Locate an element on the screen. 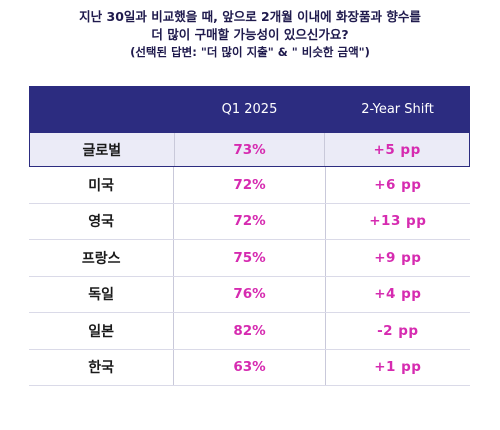 This screenshot has width=500, height=430. q1-2025-value: 63% is located at coordinates (248, 367).